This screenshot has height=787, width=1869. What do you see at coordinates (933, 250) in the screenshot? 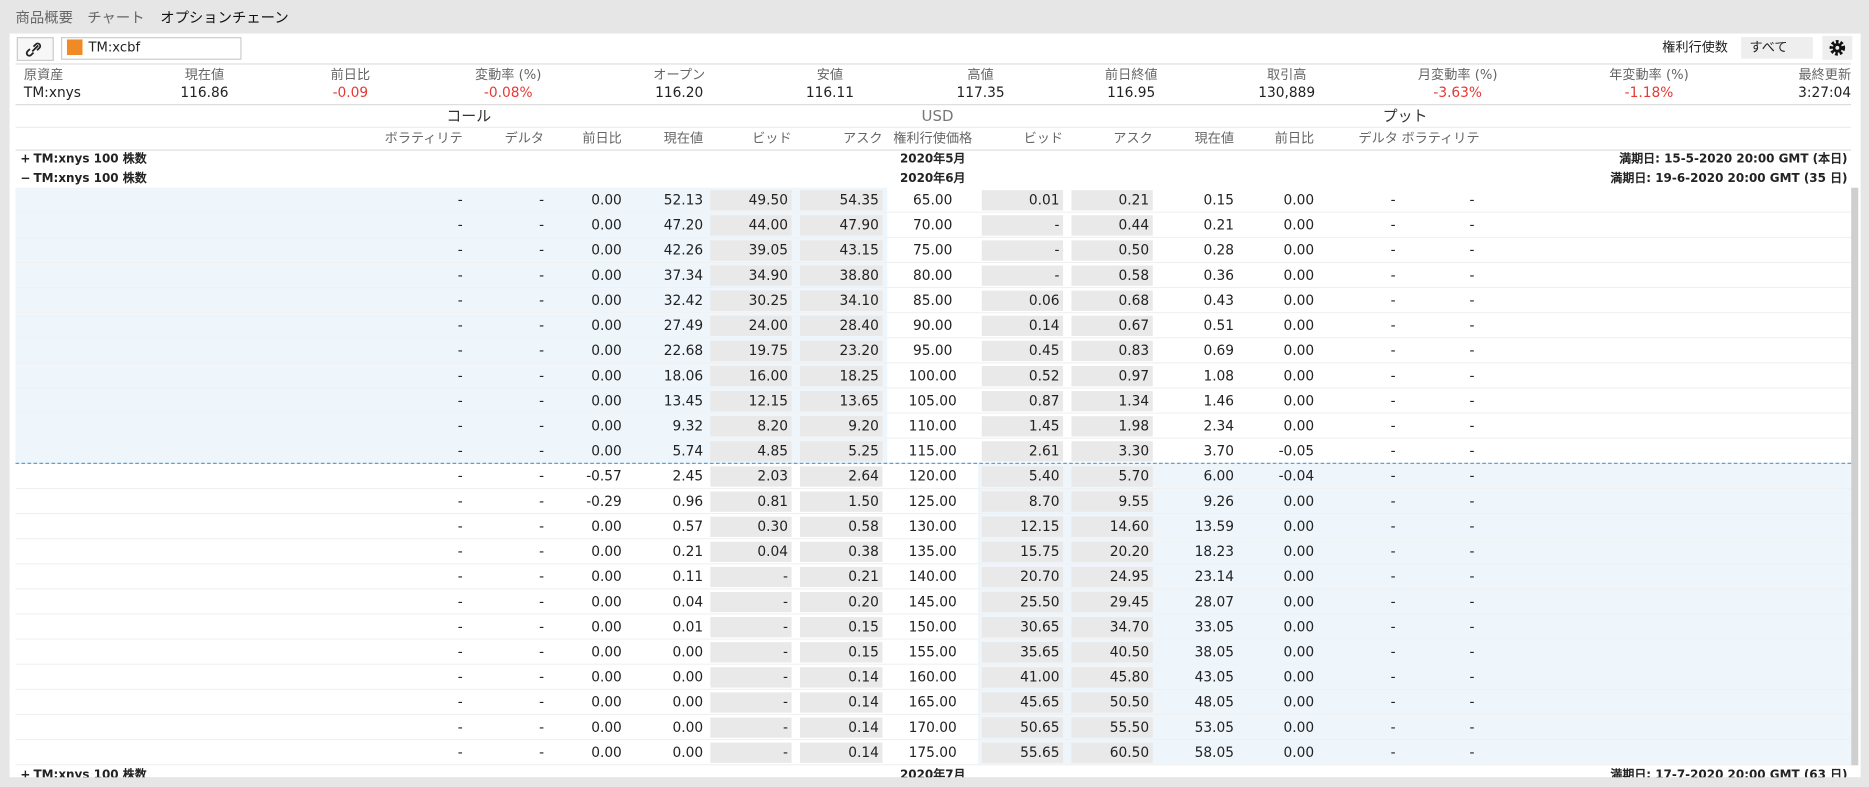
I see `cell: 75.00` at bounding box center [933, 250].